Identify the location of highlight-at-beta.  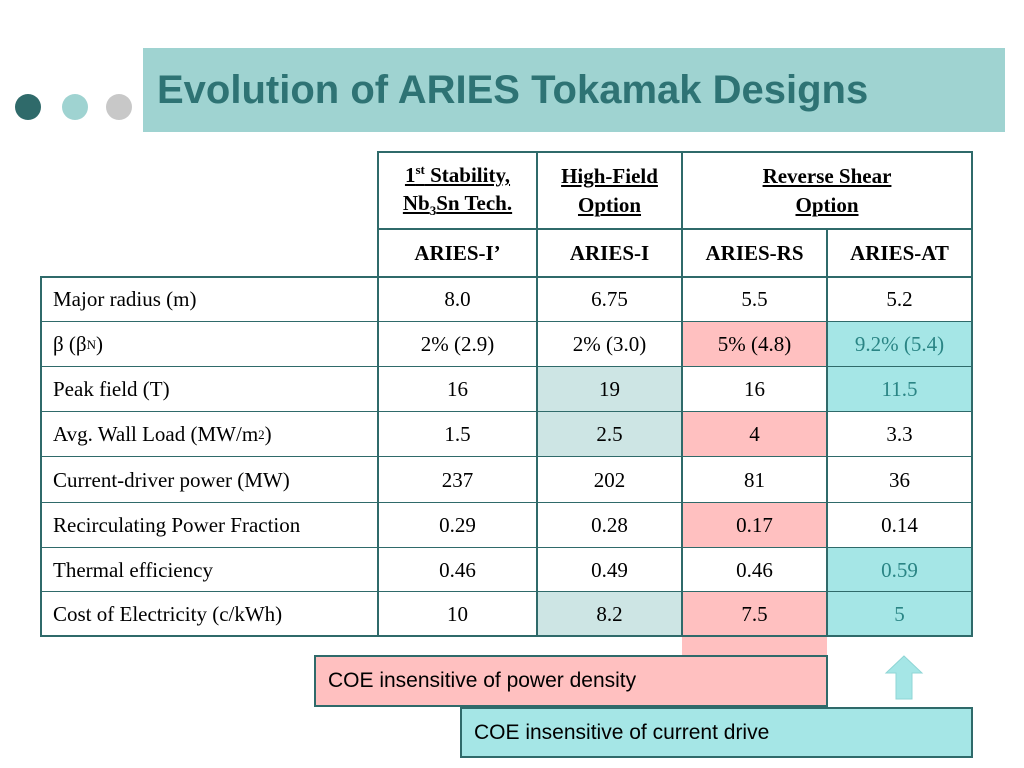
(899, 344).